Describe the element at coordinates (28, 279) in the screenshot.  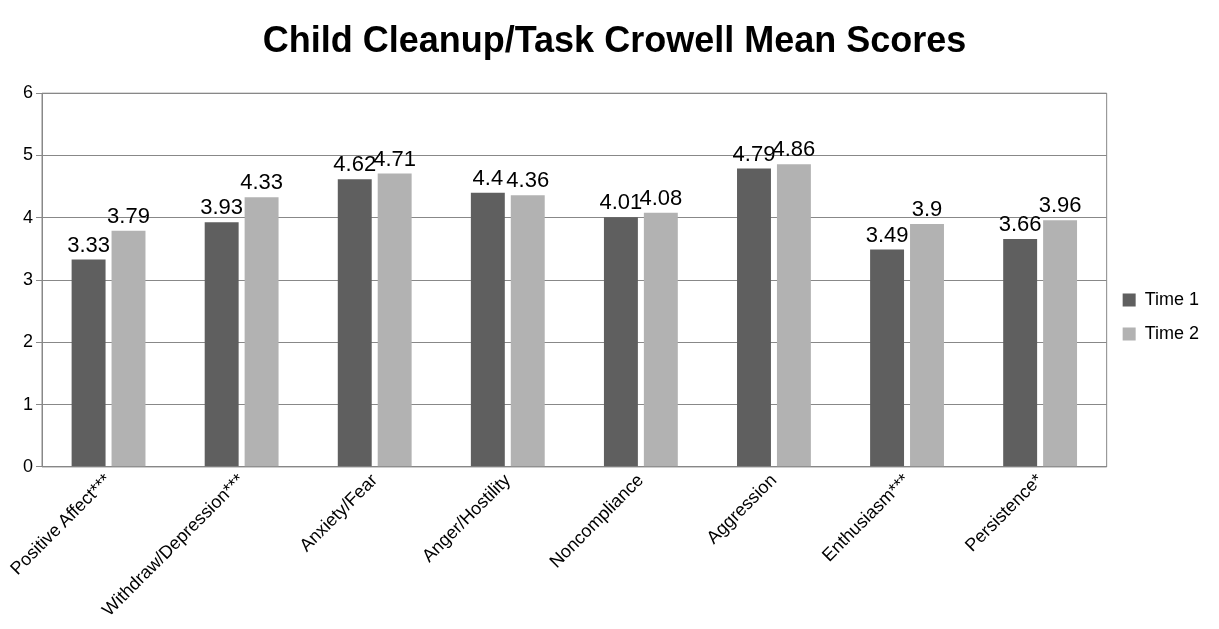
I see `y-tick-label: 3` at that location.